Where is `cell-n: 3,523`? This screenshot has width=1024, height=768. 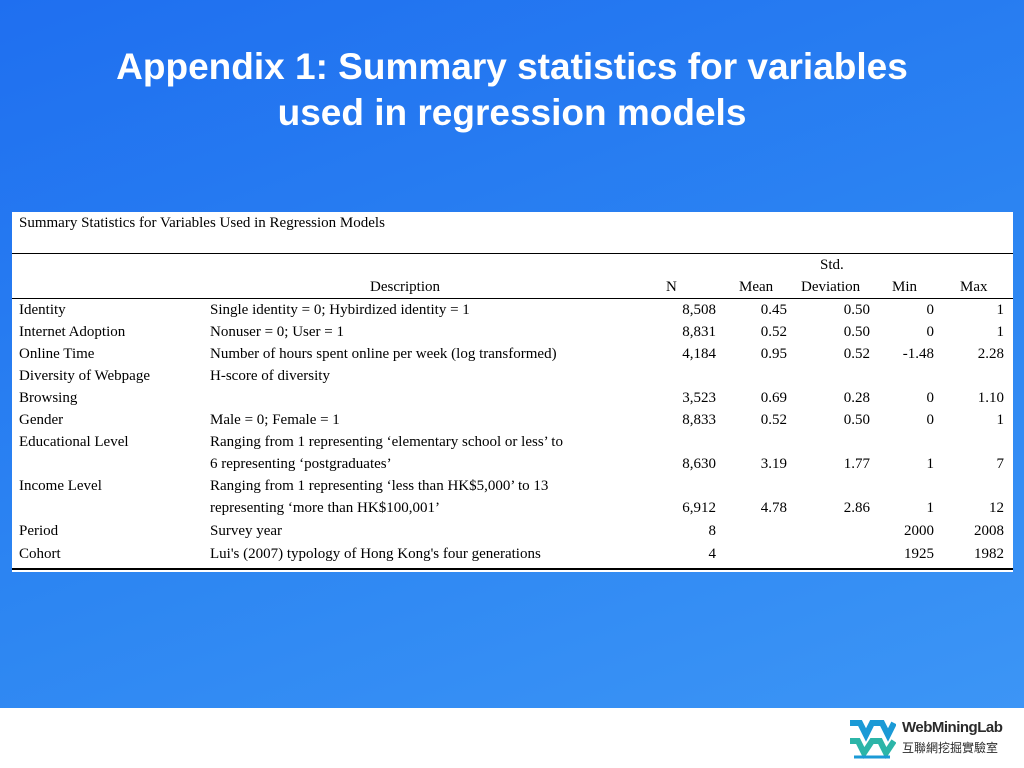 cell-n: 3,523 is located at coordinates (699, 398).